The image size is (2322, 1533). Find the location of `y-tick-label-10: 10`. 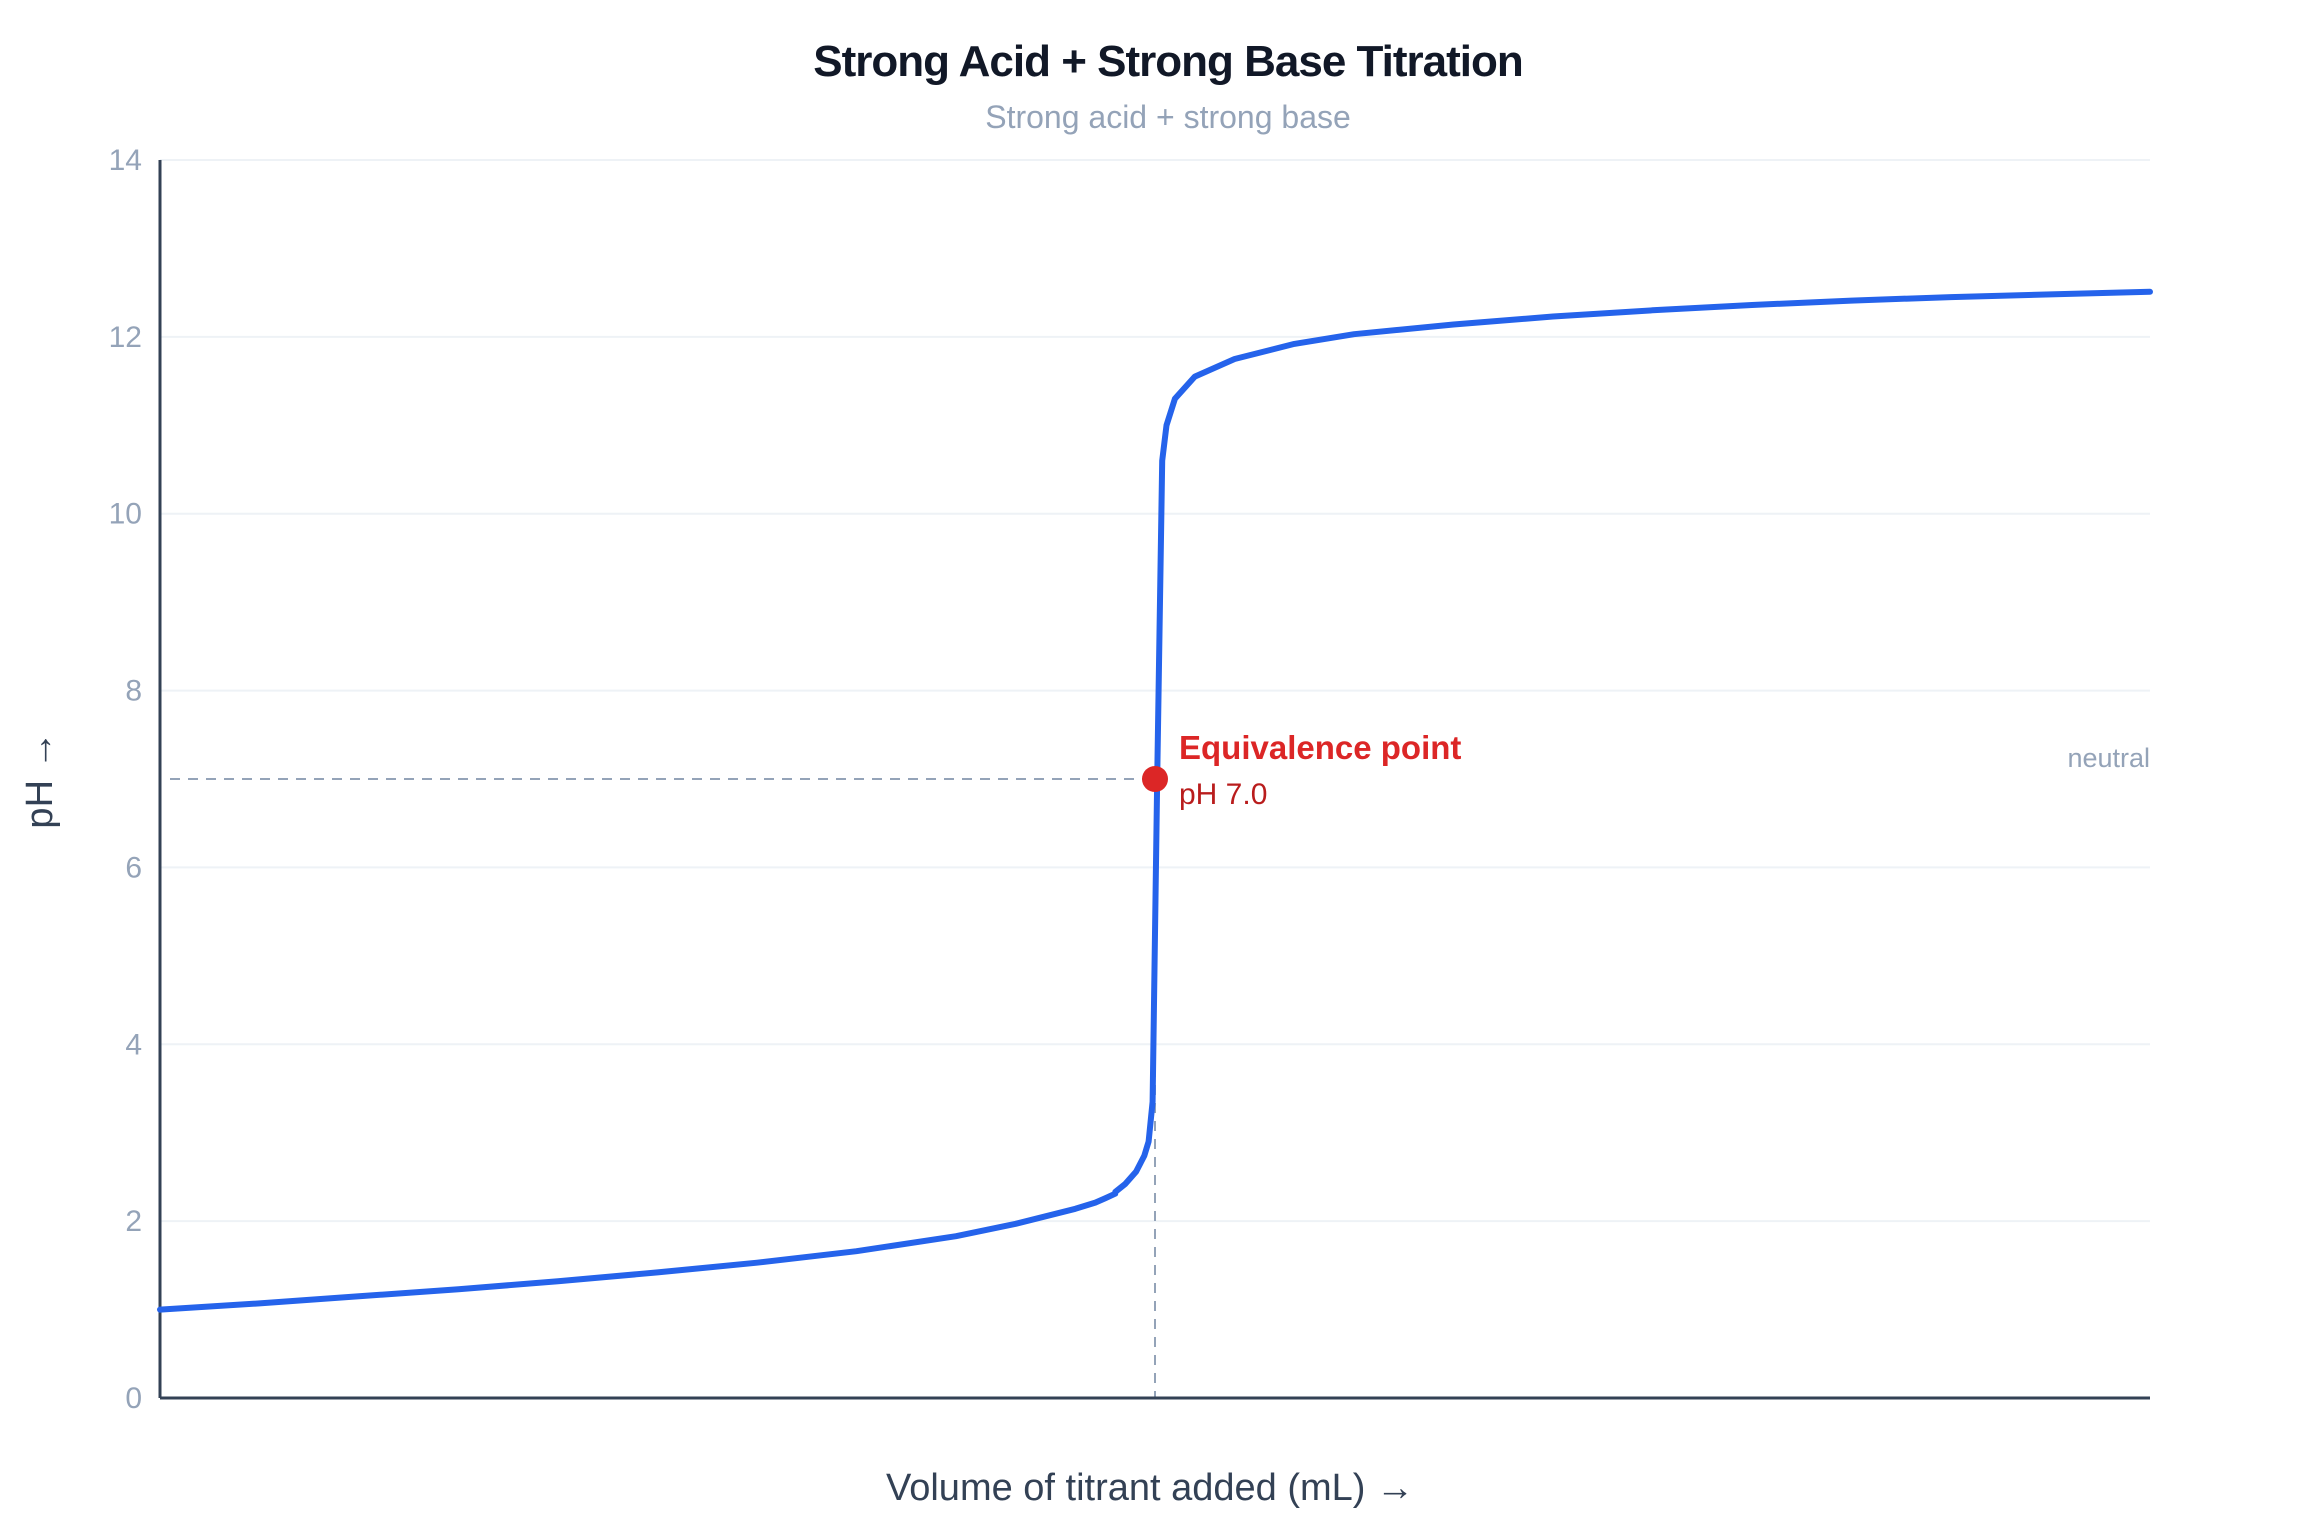

y-tick-label-10: 10 is located at coordinates (125, 514).